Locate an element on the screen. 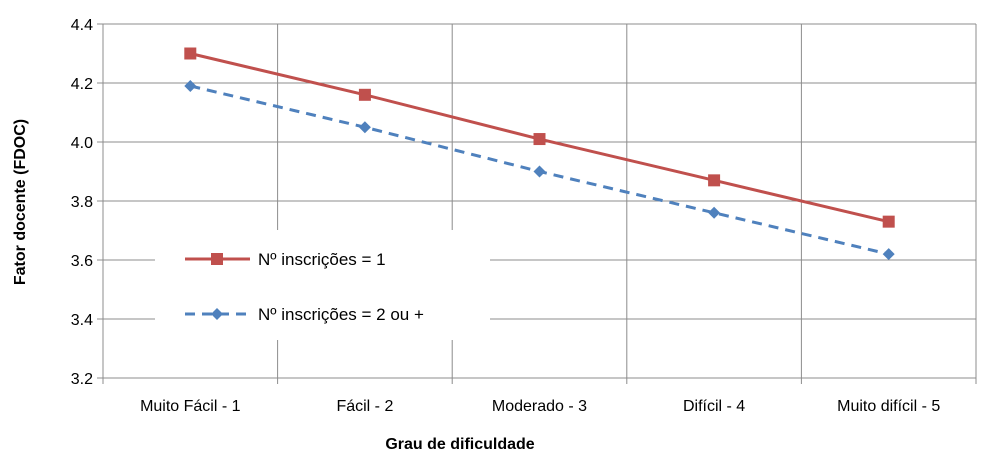 The image size is (987, 456). x-tick-label: Moderado - 3 is located at coordinates (539, 406).